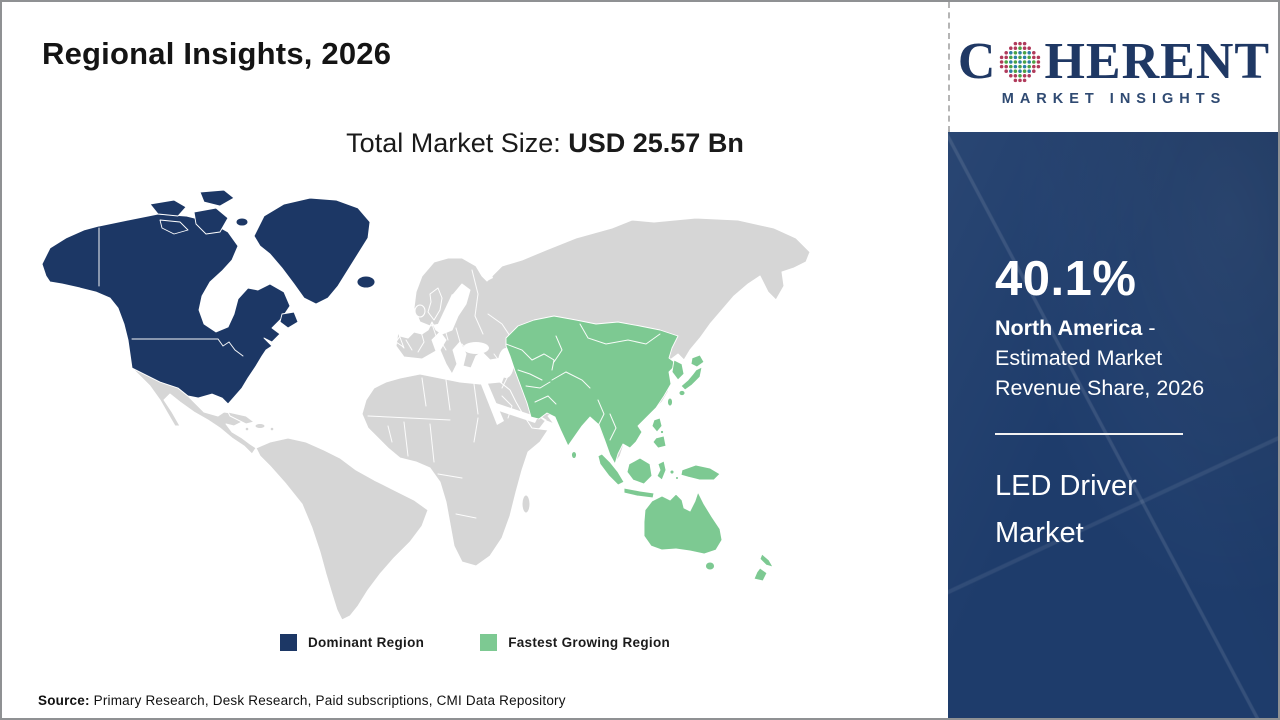 Image resolution: width=1280 pixels, height=720 pixels. Describe the element at coordinates (487, 347) in the screenshot. I see `sea-overlays` at that location.